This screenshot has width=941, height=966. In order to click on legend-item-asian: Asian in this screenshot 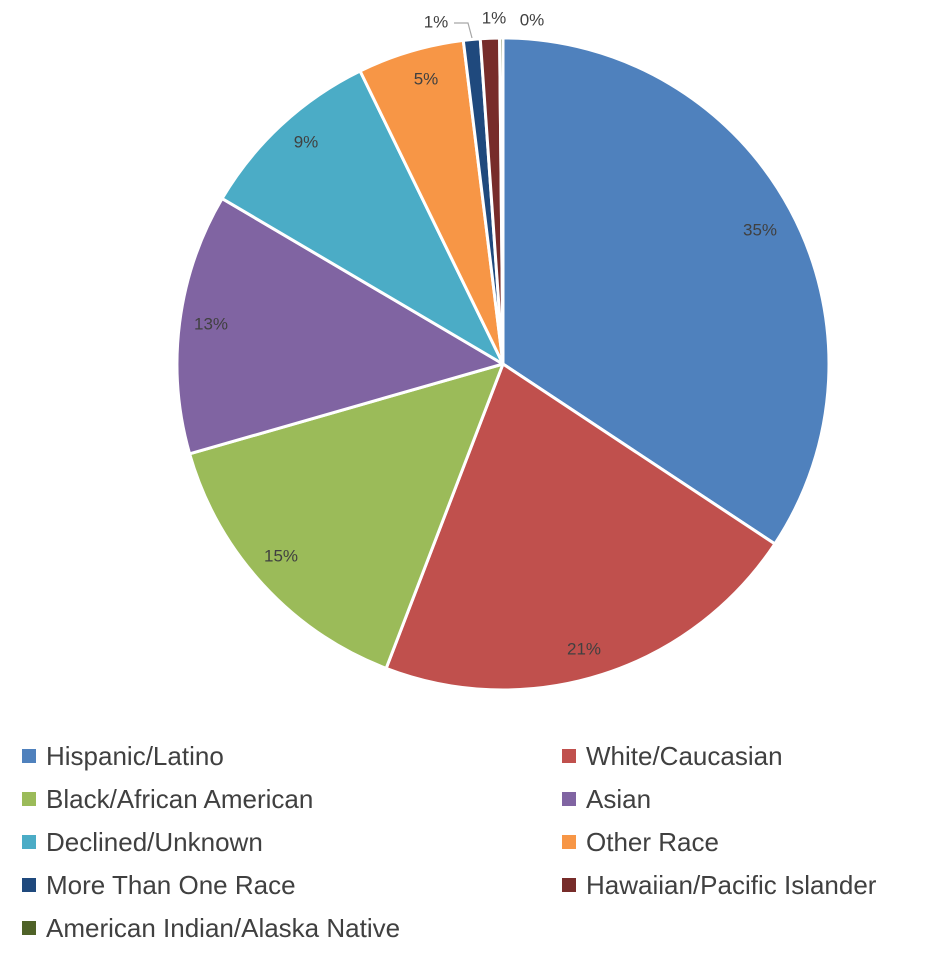, I will do `click(606, 799)`.